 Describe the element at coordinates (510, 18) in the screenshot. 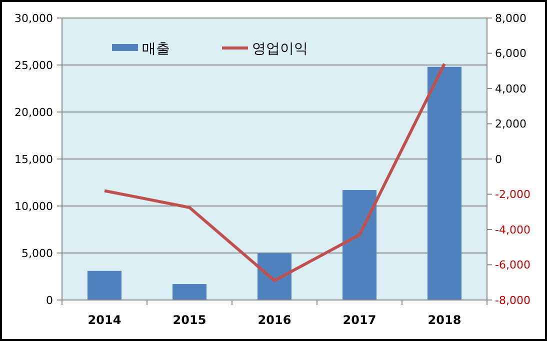

I see `y2-tick-label: 8,000` at that location.